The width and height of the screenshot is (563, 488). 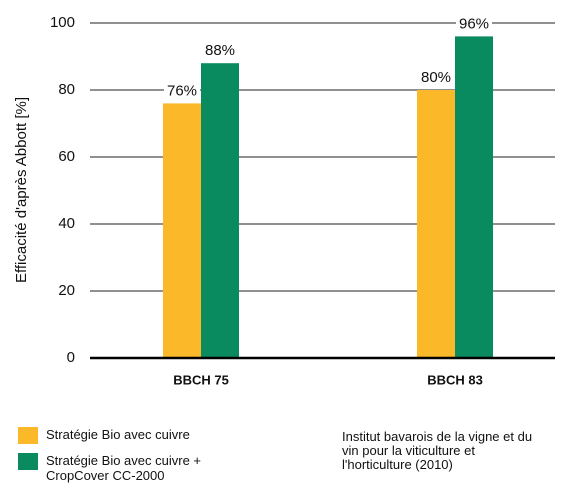 I want to click on legend-item: Stratégie Bio avec cuivre, so click(x=137, y=435).